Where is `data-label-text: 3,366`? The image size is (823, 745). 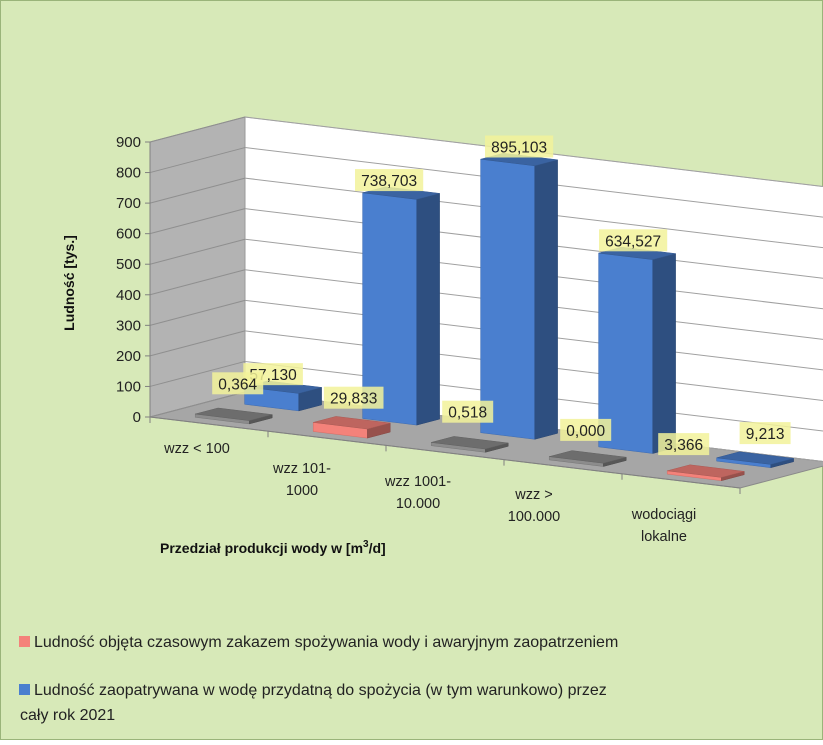
data-label-text: 3,366 is located at coordinates (683, 445).